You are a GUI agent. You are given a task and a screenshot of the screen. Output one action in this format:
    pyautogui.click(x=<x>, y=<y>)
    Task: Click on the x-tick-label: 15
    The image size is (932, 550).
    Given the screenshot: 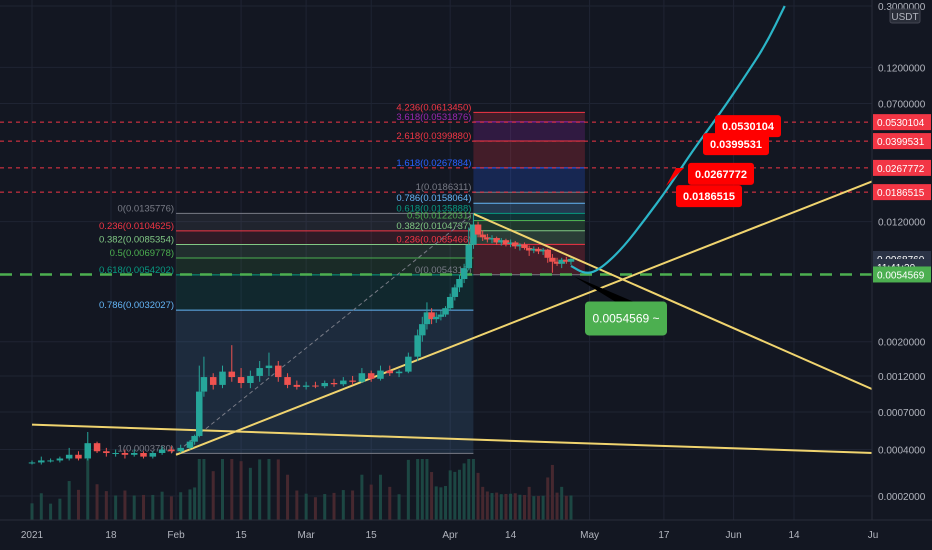 What is the action you would take?
    pyautogui.click(x=242, y=535)
    